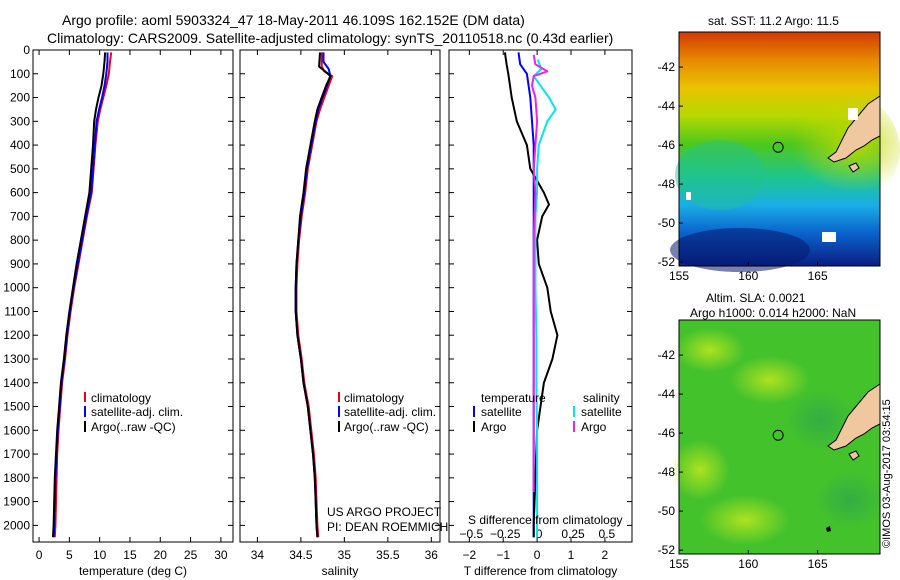 This screenshot has width=900, height=580. Describe the element at coordinates (20, 121) in the screenshot. I see `y-tick-label: 300` at that location.